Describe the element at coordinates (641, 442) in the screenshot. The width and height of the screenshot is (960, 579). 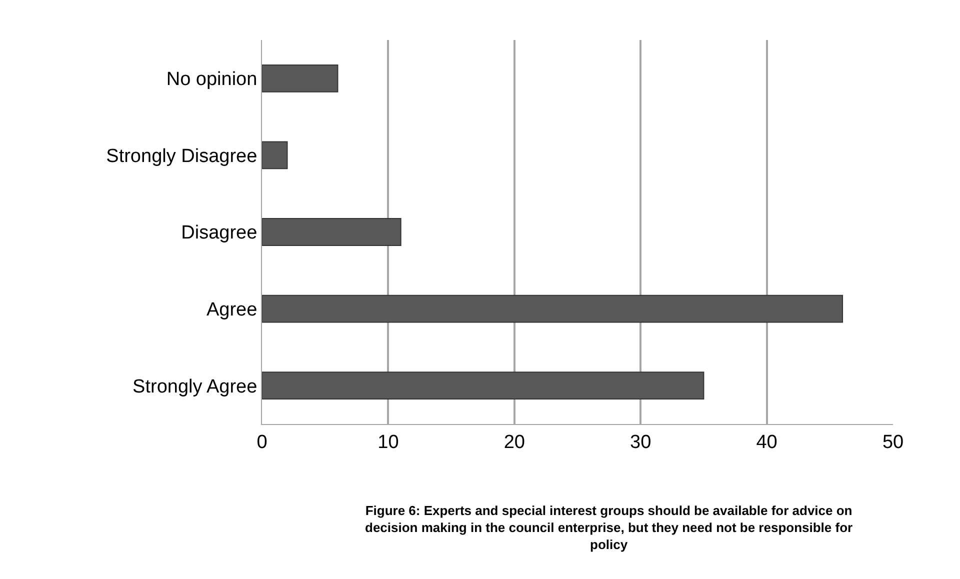
I see `x-tick-label: 30` at that location.